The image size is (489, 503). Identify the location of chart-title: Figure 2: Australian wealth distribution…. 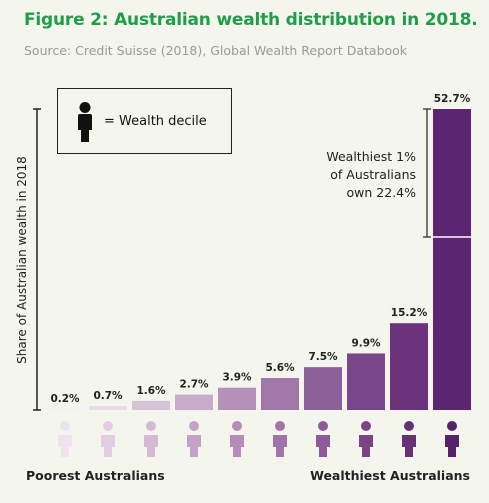
(251, 20).